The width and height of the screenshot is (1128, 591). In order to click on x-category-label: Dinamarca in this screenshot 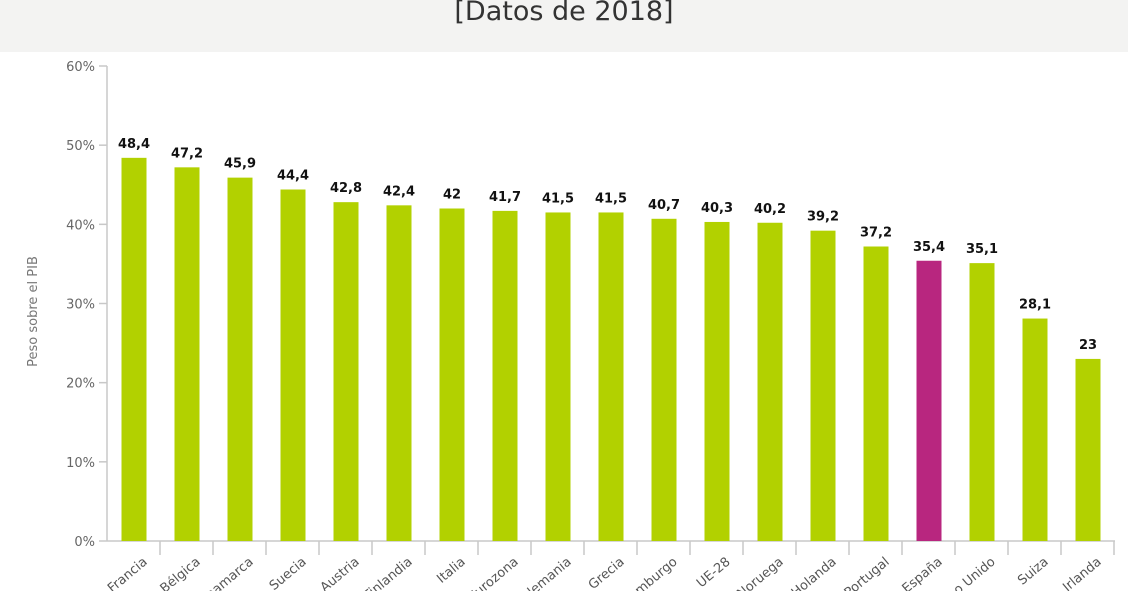, I will do `click(225, 573)`.